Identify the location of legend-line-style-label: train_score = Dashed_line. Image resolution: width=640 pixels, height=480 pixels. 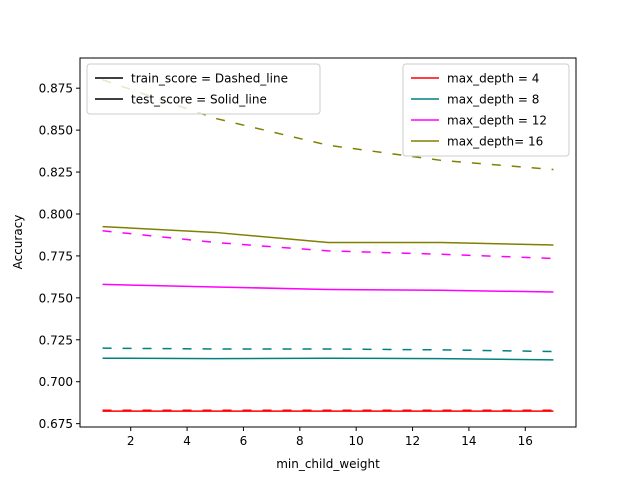
(209, 79).